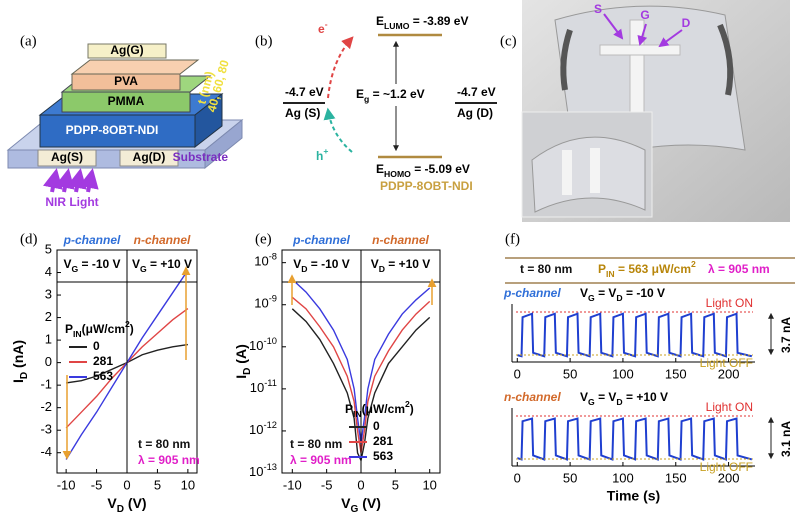  Describe the element at coordinates (624, 398) in the screenshot. I see `bias-label: VG = VD = +10 V` at that location.